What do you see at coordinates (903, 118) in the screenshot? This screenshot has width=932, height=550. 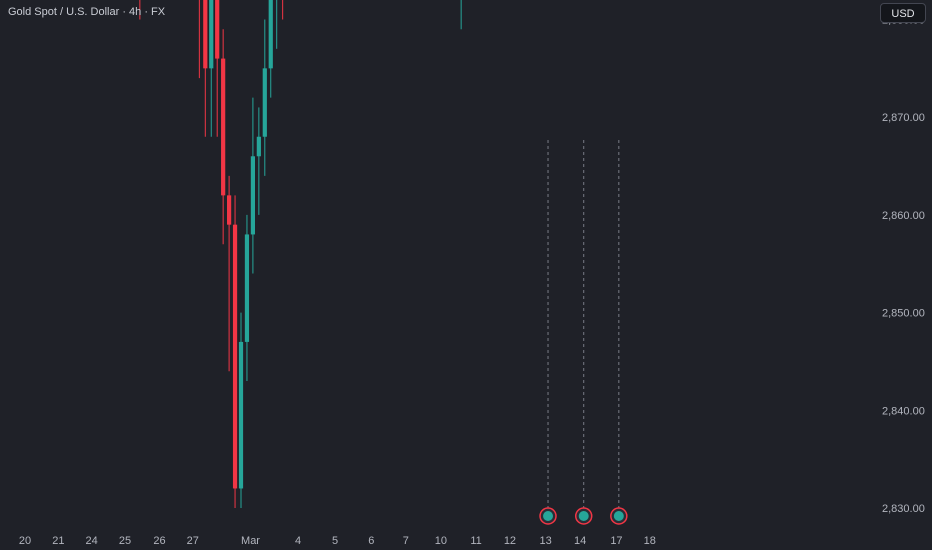 I see `price-tick-label: 2,870.00` at bounding box center [903, 118].